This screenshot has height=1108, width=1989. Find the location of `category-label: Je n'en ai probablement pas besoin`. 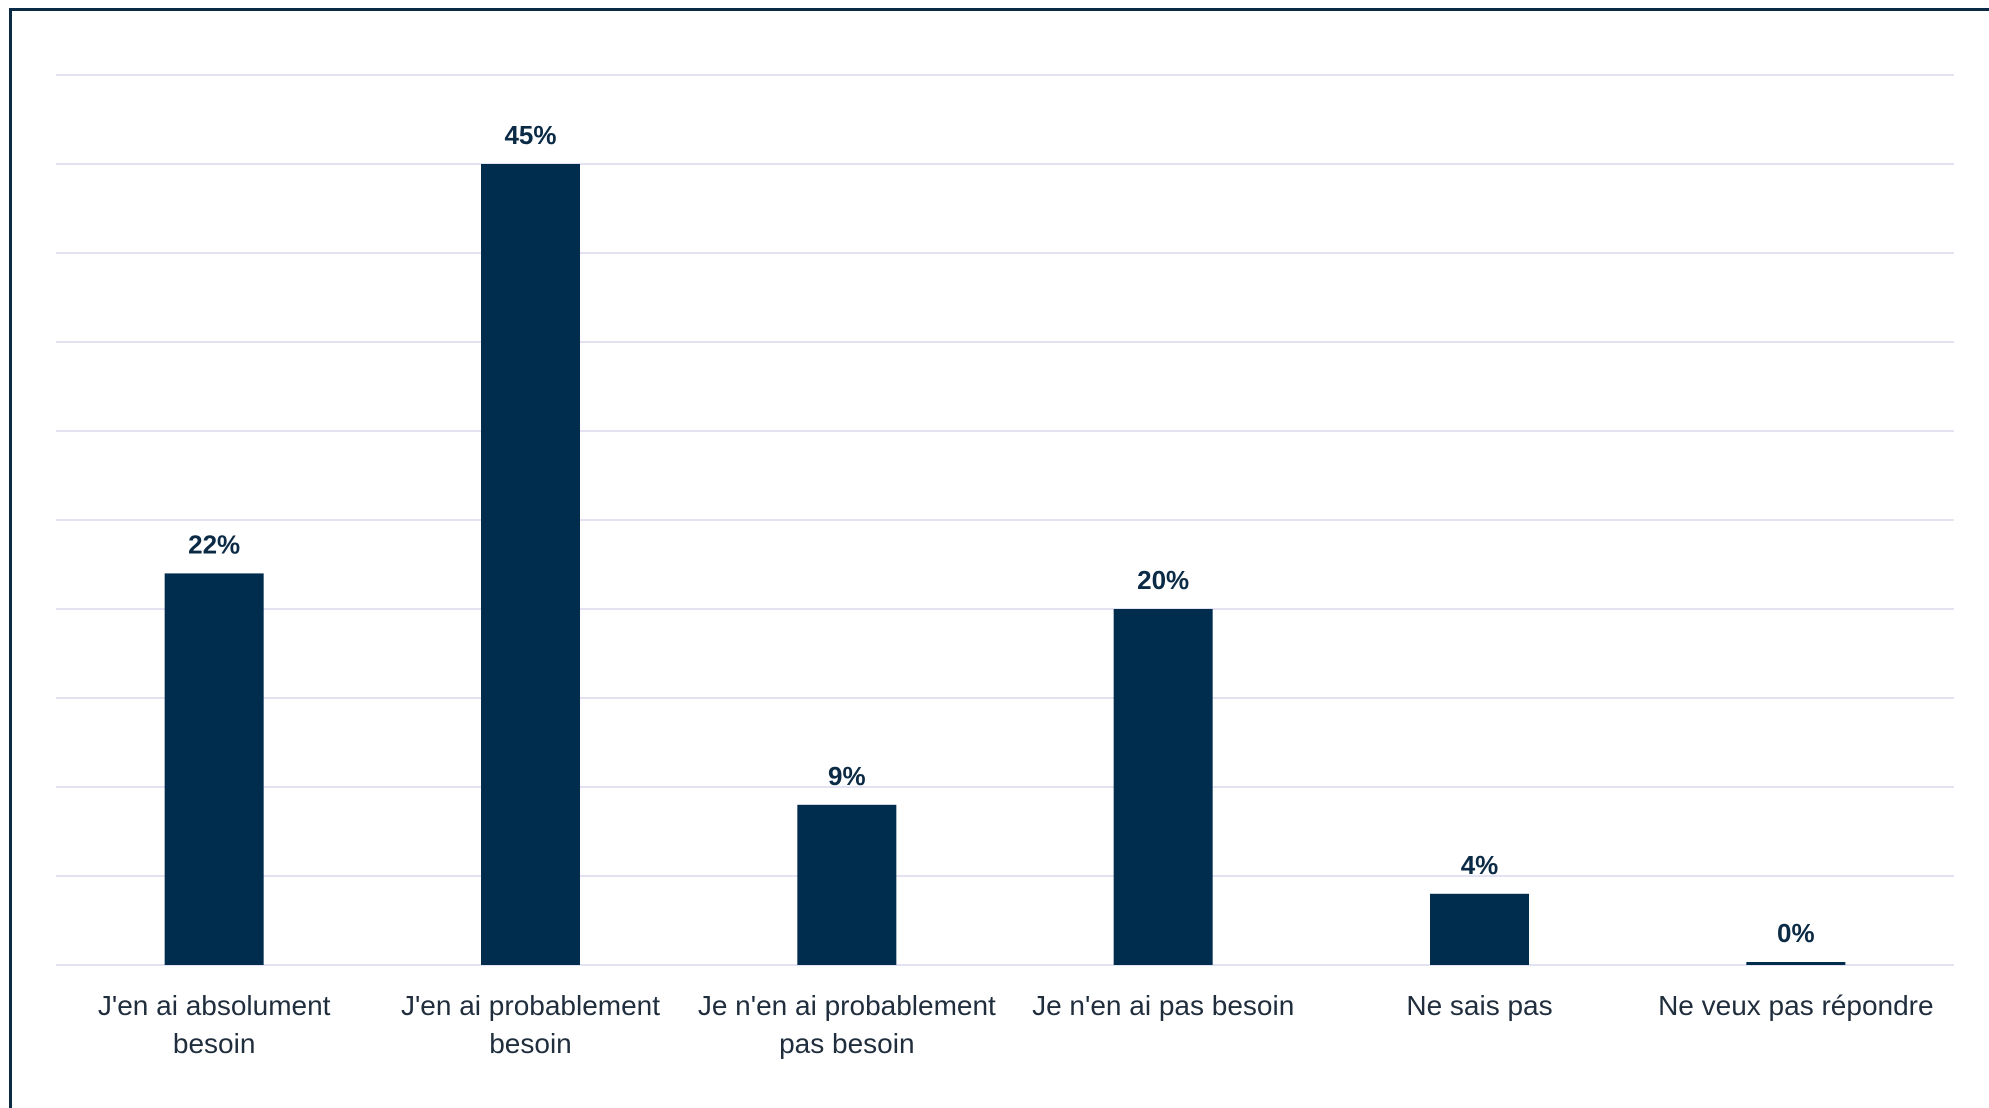

category-label: Je n'en ai probablement pas besoin is located at coordinates (847, 1024).